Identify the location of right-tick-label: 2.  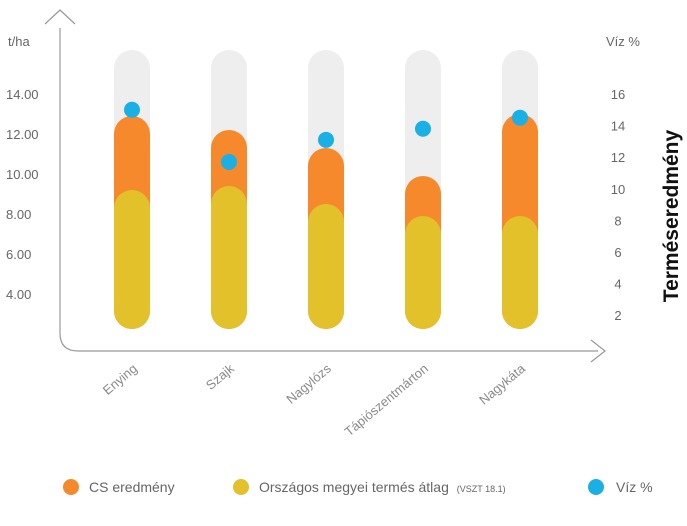
(617, 315).